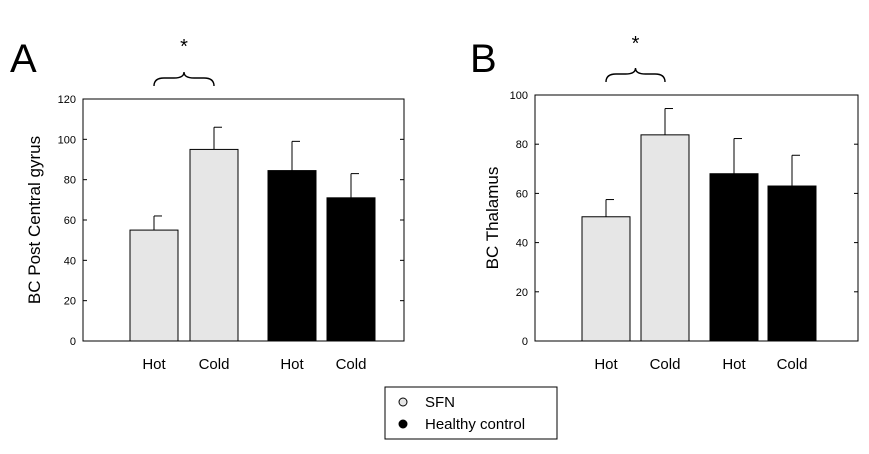 The image size is (869, 454). I want to click on panel-label: B, so click(483, 59).